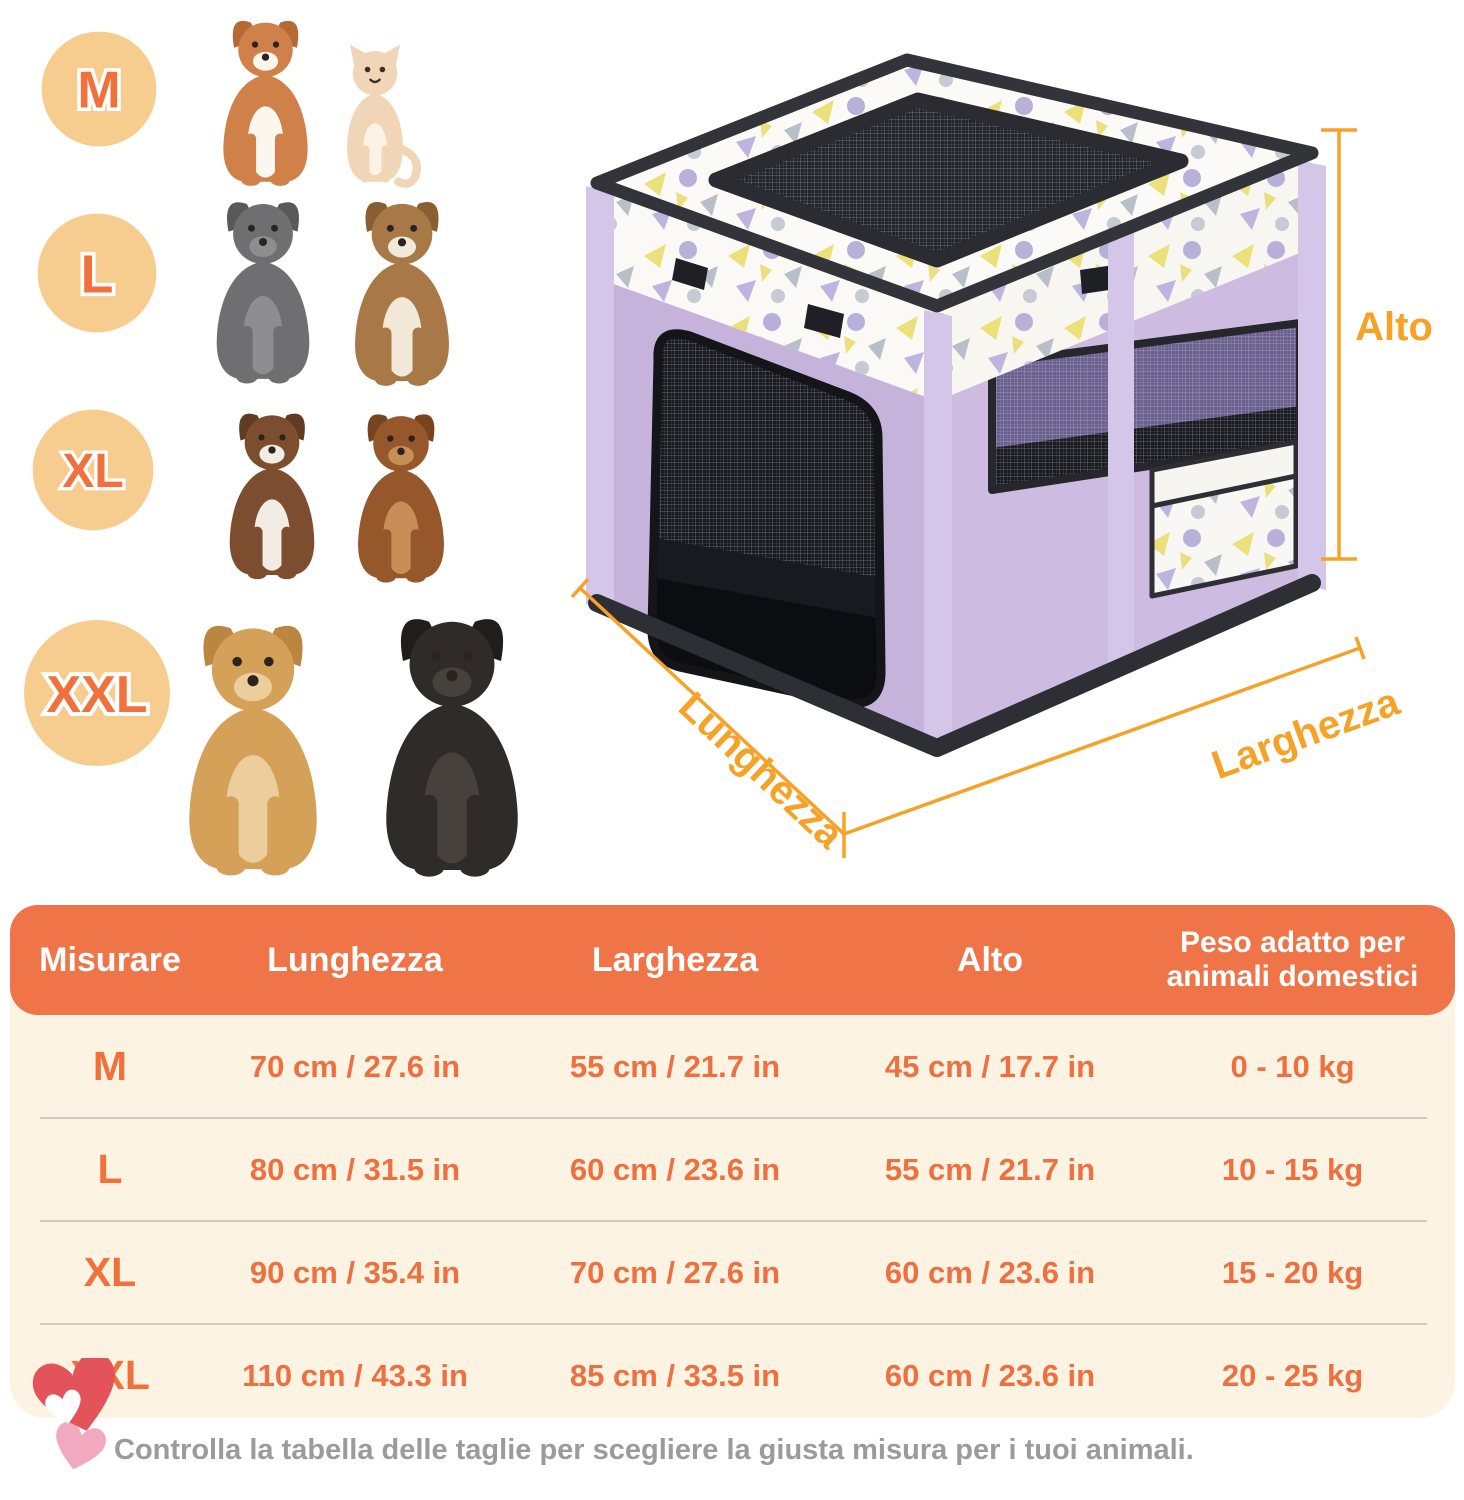 This screenshot has height=1500, width=1464. I want to click on hearts-icon, so click(73, 1414).